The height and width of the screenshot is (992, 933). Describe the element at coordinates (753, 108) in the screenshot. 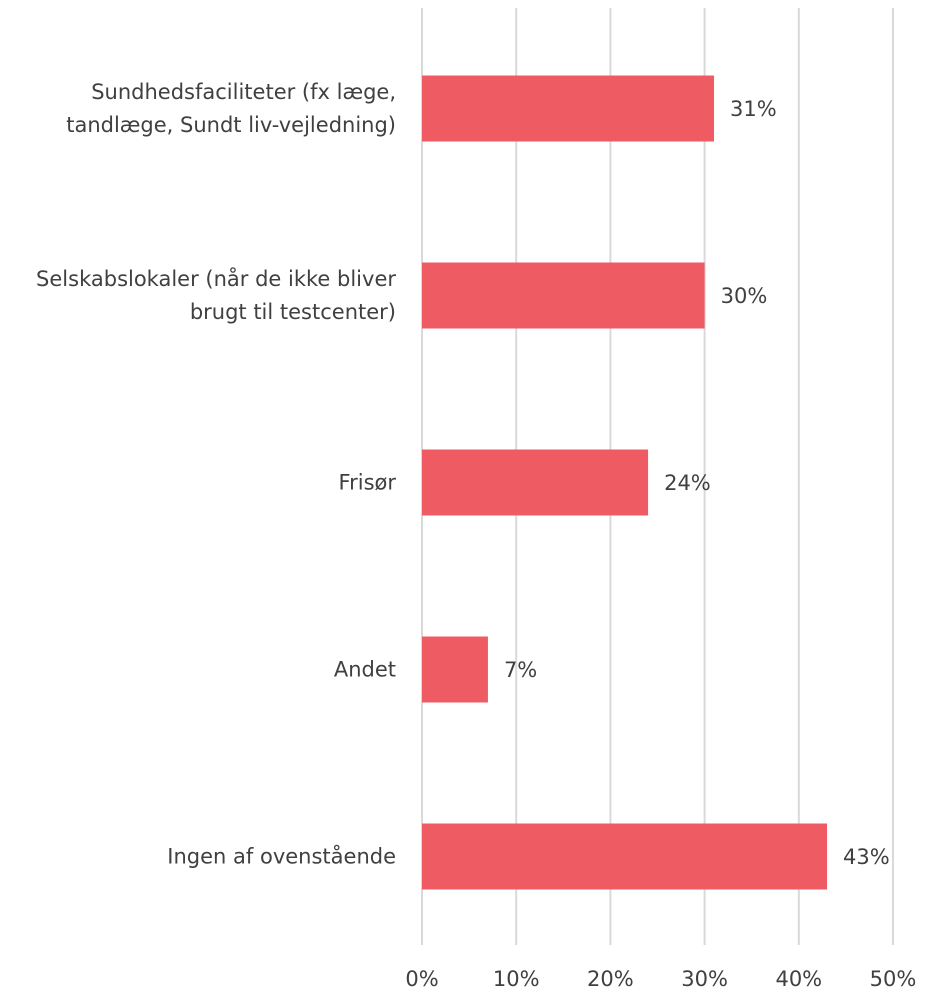

I see `value-label: 31%` at that location.